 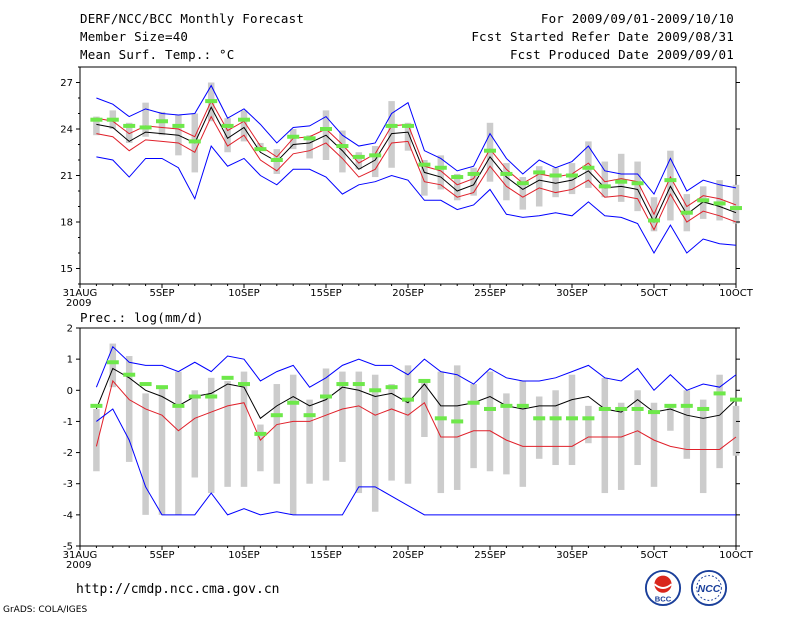 What do you see at coordinates (407, 293) in the screenshot?
I see `x-tick-label: 20SEP` at bounding box center [407, 293].